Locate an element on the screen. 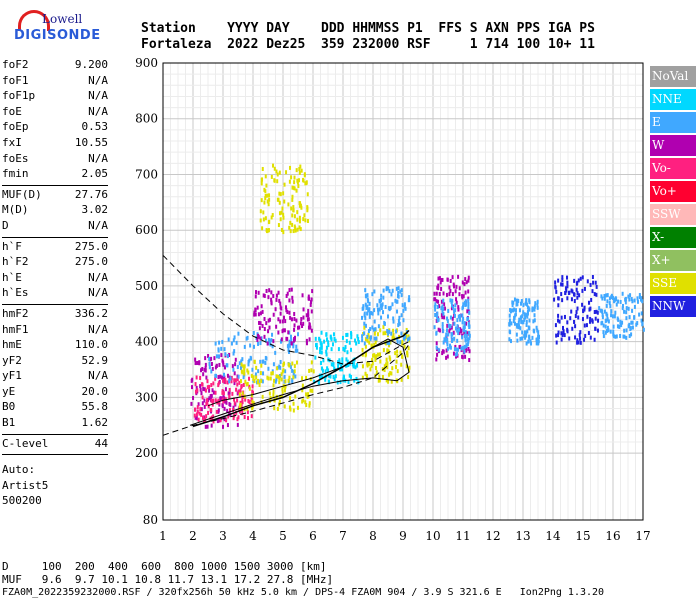 This screenshot has height=600, width=700. param-name: h`Es is located at coordinates (15, 293).